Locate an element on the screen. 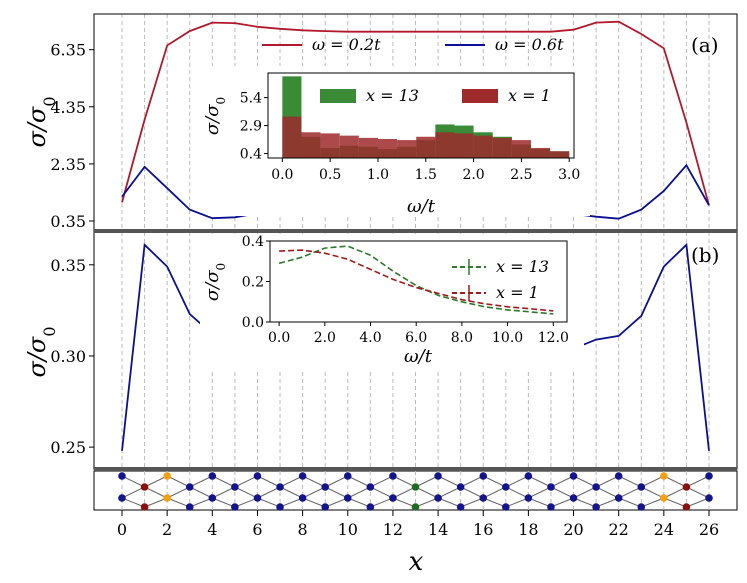 Image resolution: width=747 pixels, height=583 pixels. ytick-label-b: 0.35 is located at coordinates (68, 265).